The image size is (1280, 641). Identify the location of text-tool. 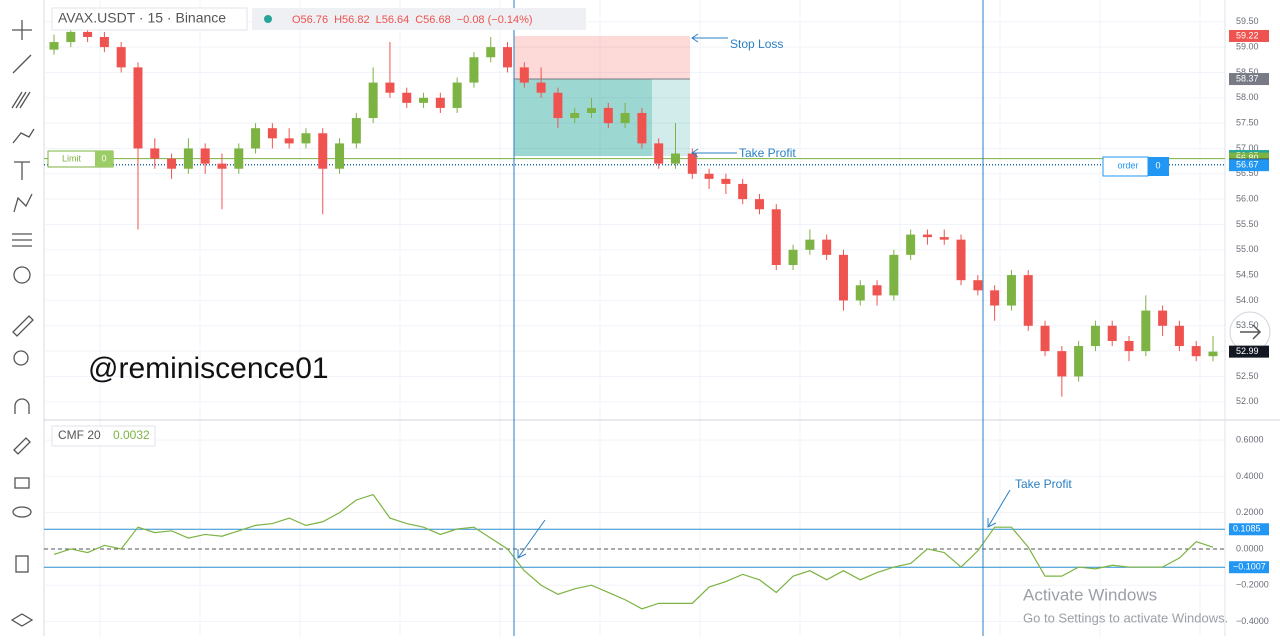
(22, 170).